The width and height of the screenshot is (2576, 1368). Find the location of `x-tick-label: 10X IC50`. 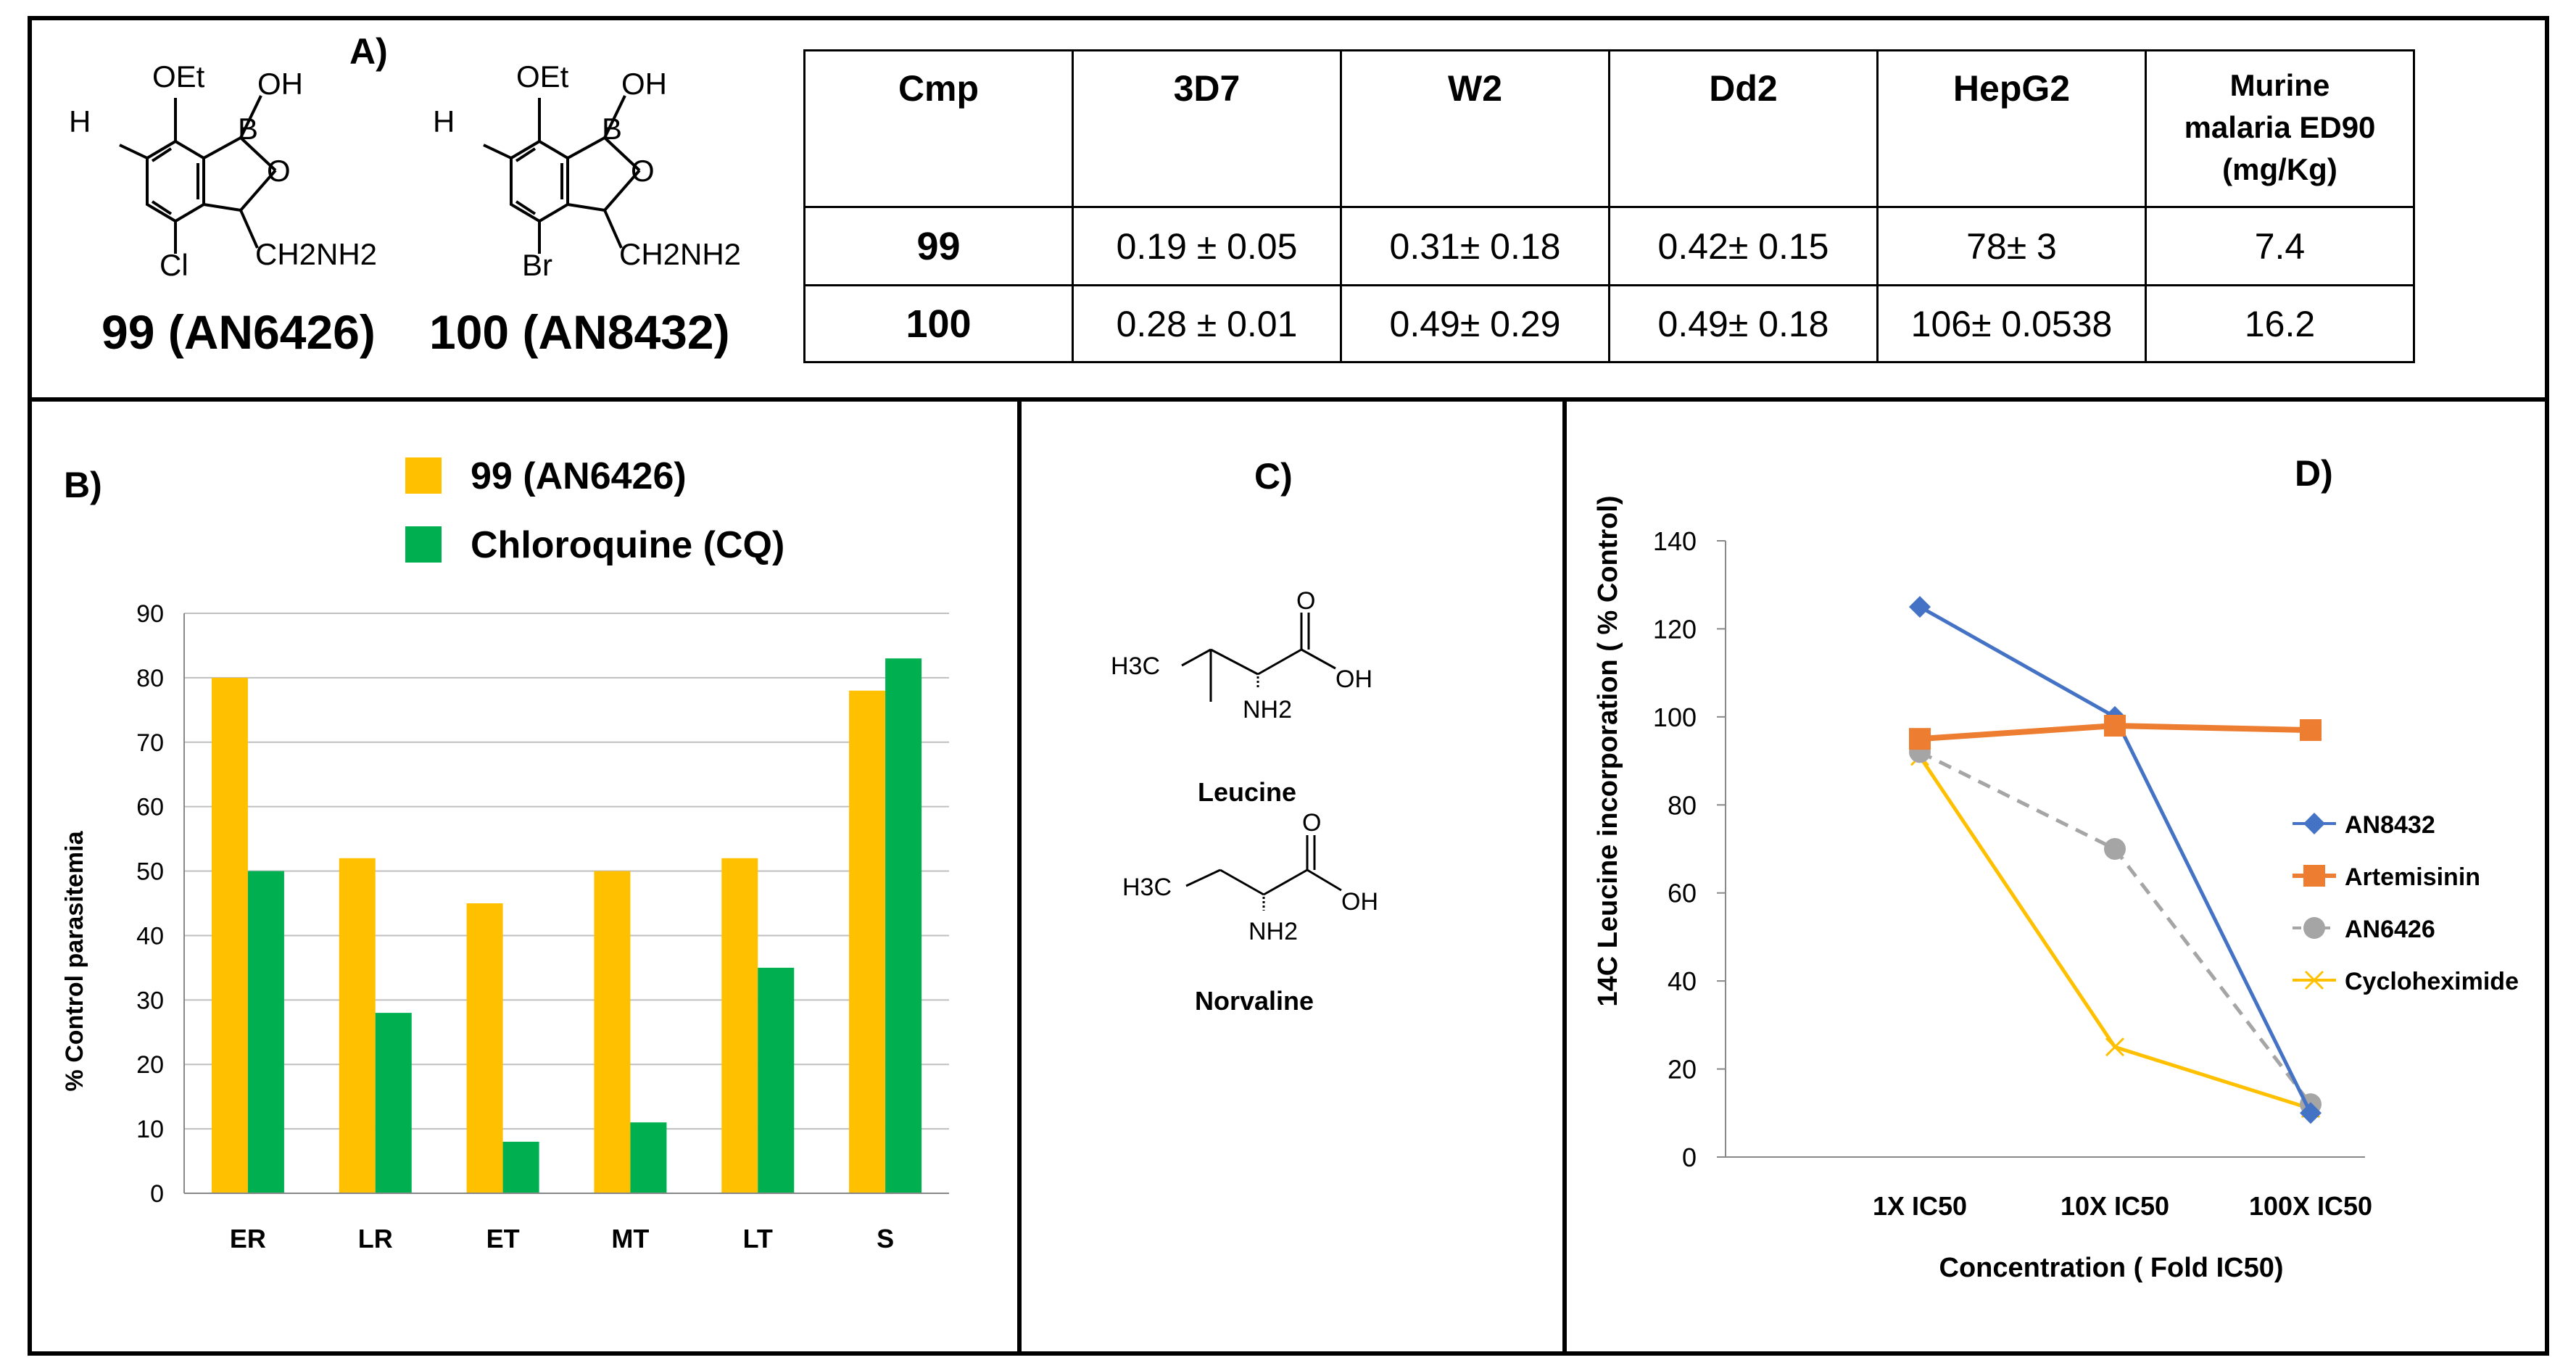

x-tick-label: 10X IC50 is located at coordinates (2115, 1206).